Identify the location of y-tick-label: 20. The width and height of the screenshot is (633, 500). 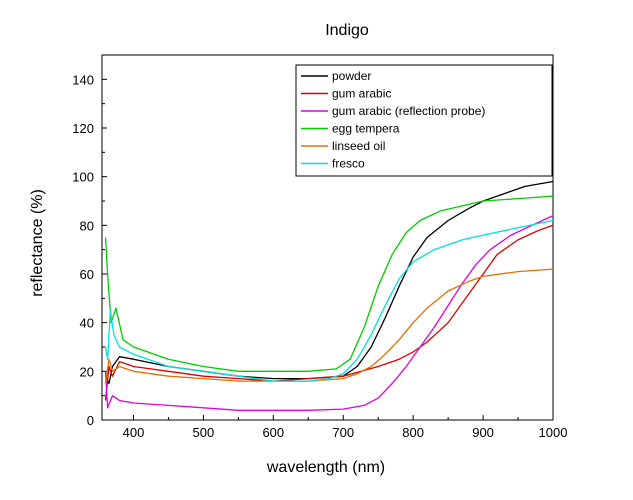
(87, 371).